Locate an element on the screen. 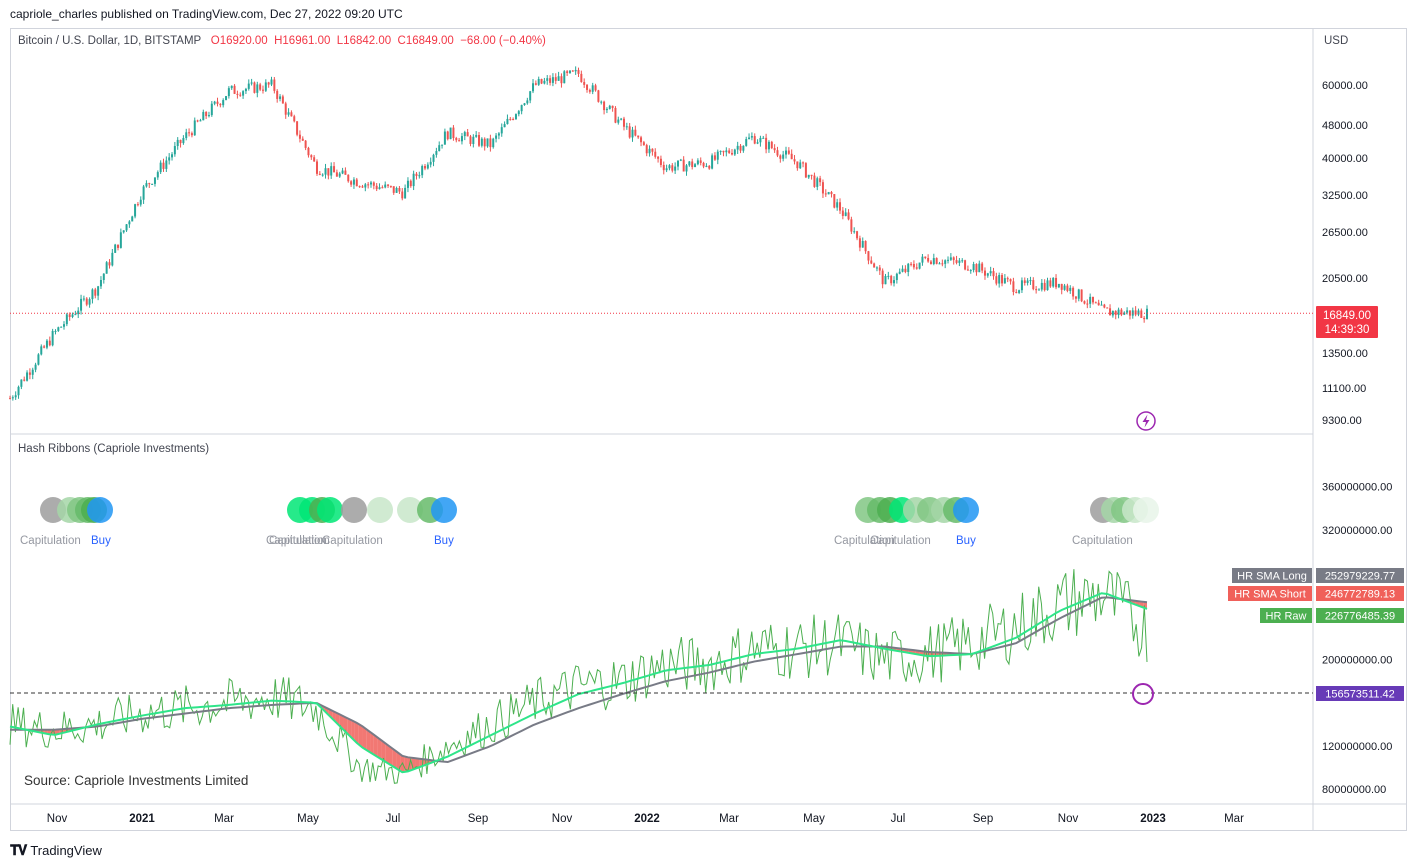  footer-brand: 𝐓𝐕 TradingView is located at coordinates (56, 850).